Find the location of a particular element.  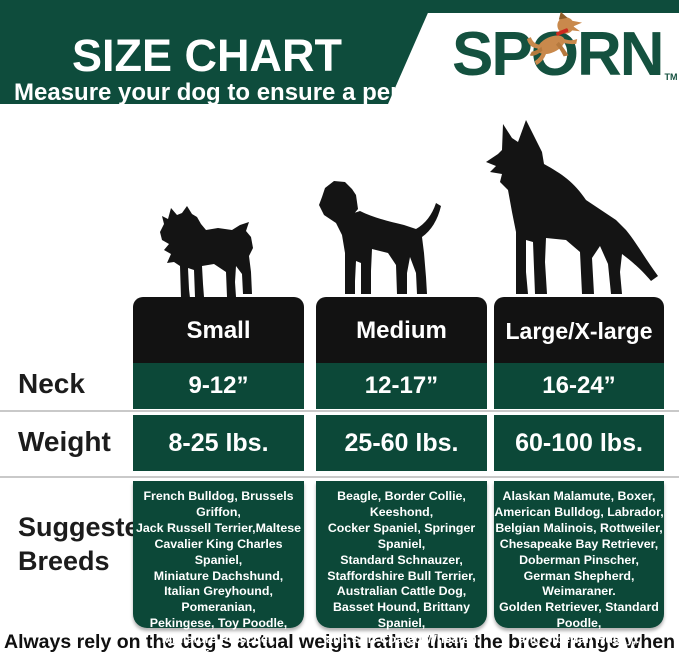

brand-letter: S is located at coordinates (472, 54).